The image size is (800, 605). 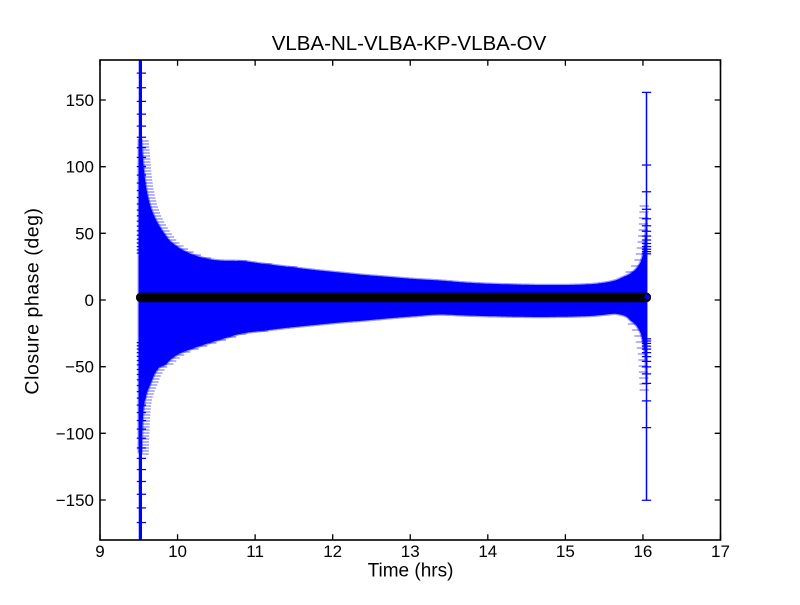 I want to click on svg-text: 12, so click(x=332, y=551).